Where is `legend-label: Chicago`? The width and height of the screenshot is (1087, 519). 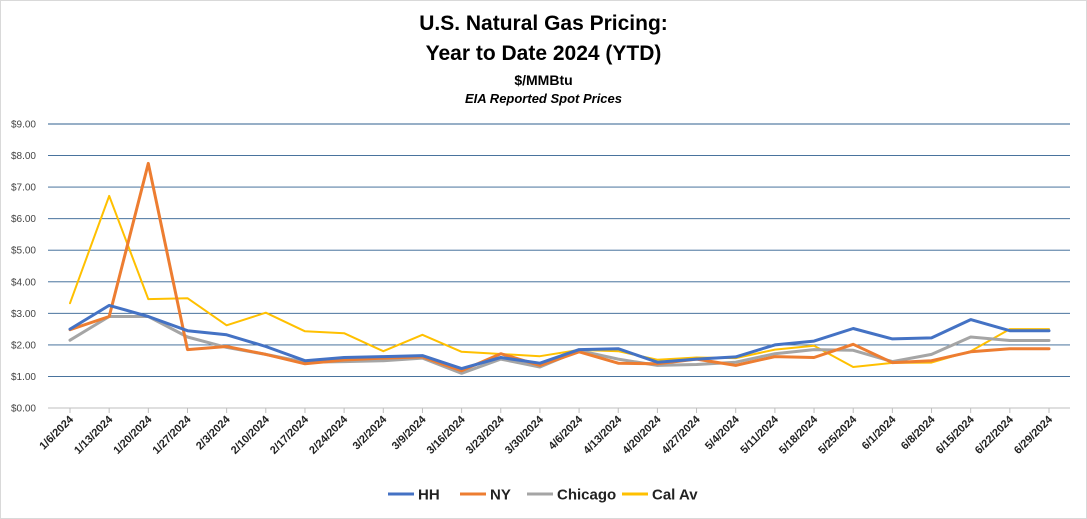
legend-label: Chicago is located at coordinates (586, 495).